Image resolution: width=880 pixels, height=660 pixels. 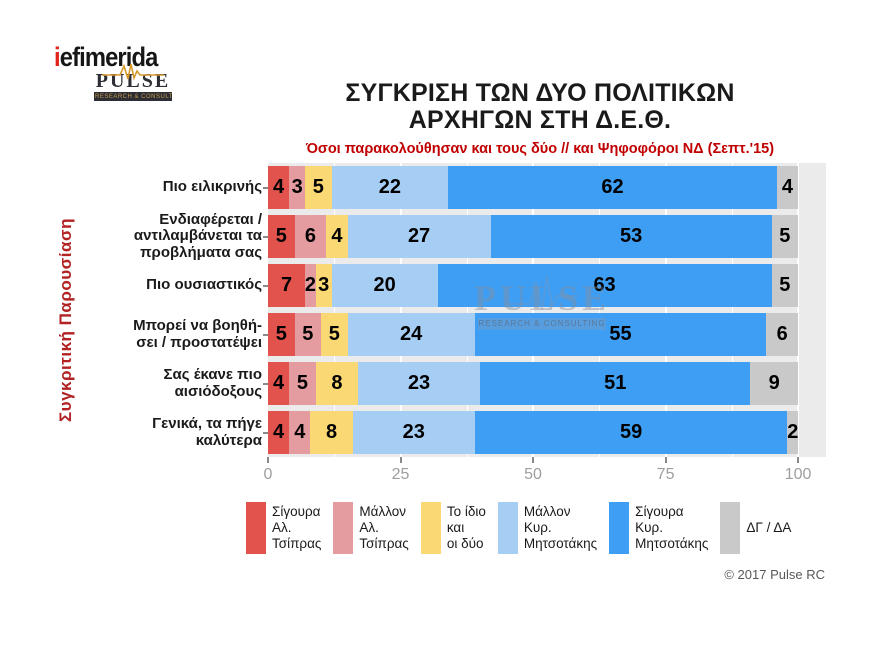 I want to click on bar-segment: 62, so click(x=612, y=187).